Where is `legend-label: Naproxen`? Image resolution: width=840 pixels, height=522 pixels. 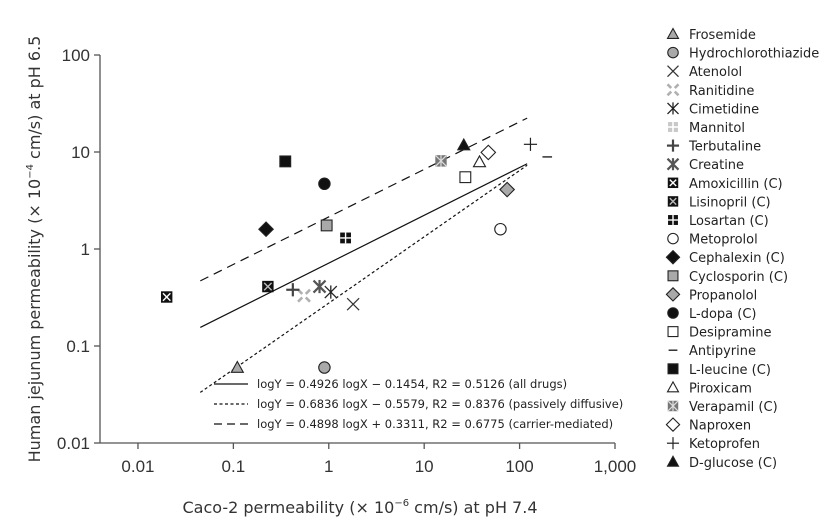 legend-label: Naproxen is located at coordinates (720, 426).